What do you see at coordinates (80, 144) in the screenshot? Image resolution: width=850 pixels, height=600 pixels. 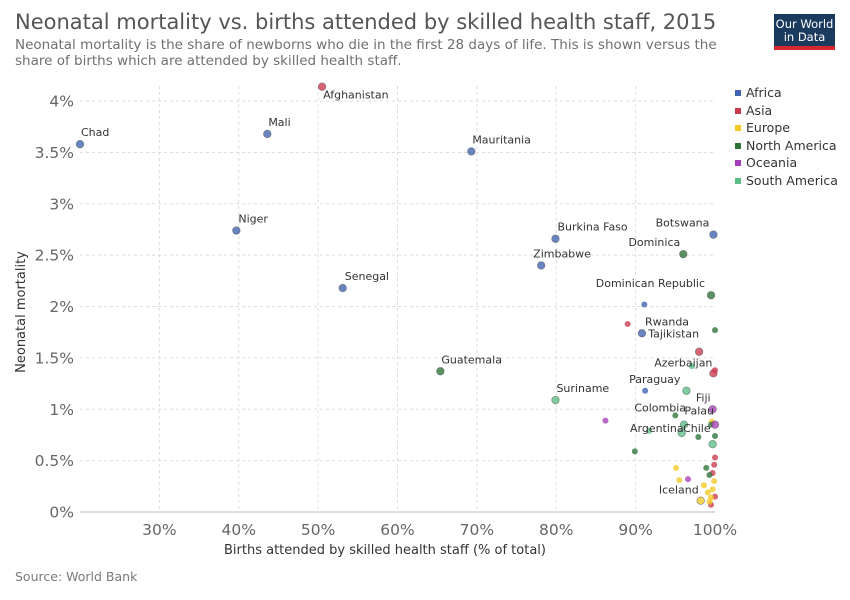 I see `point-chad` at bounding box center [80, 144].